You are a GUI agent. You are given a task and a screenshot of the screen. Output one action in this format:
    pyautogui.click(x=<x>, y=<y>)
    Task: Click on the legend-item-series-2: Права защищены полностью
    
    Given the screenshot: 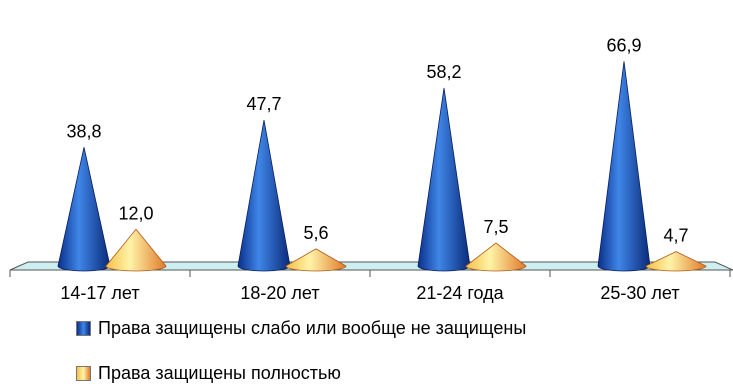 What is the action you would take?
    pyautogui.click(x=208, y=373)
    